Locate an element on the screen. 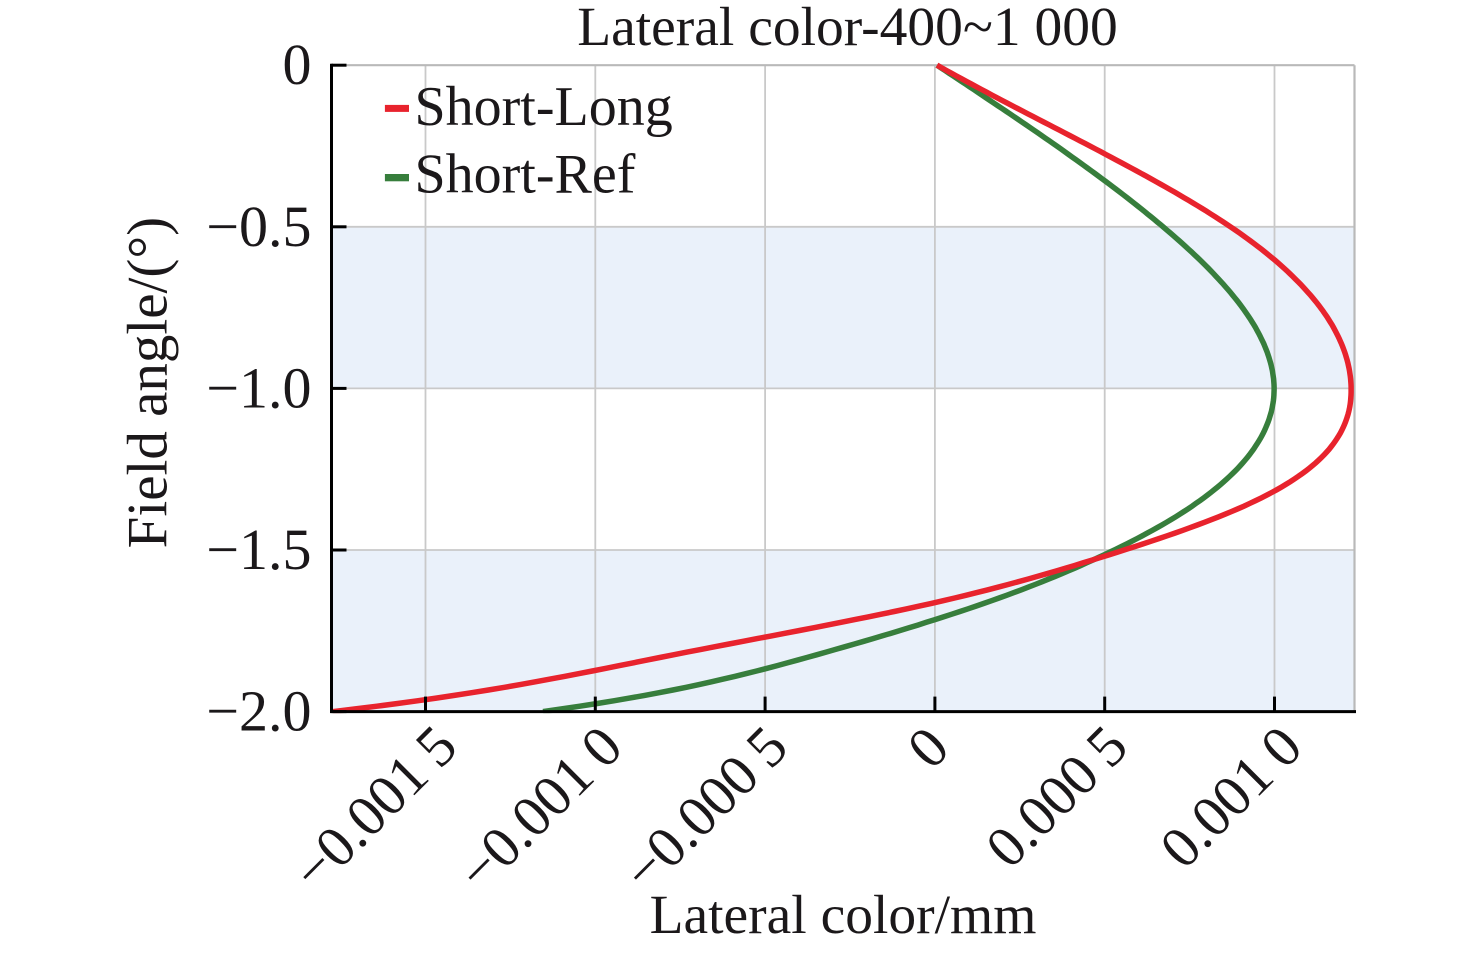 The width and height of the screenshot is (1476, 955). svg-text: Lateral color/mm is located at coordinates (843, 915).